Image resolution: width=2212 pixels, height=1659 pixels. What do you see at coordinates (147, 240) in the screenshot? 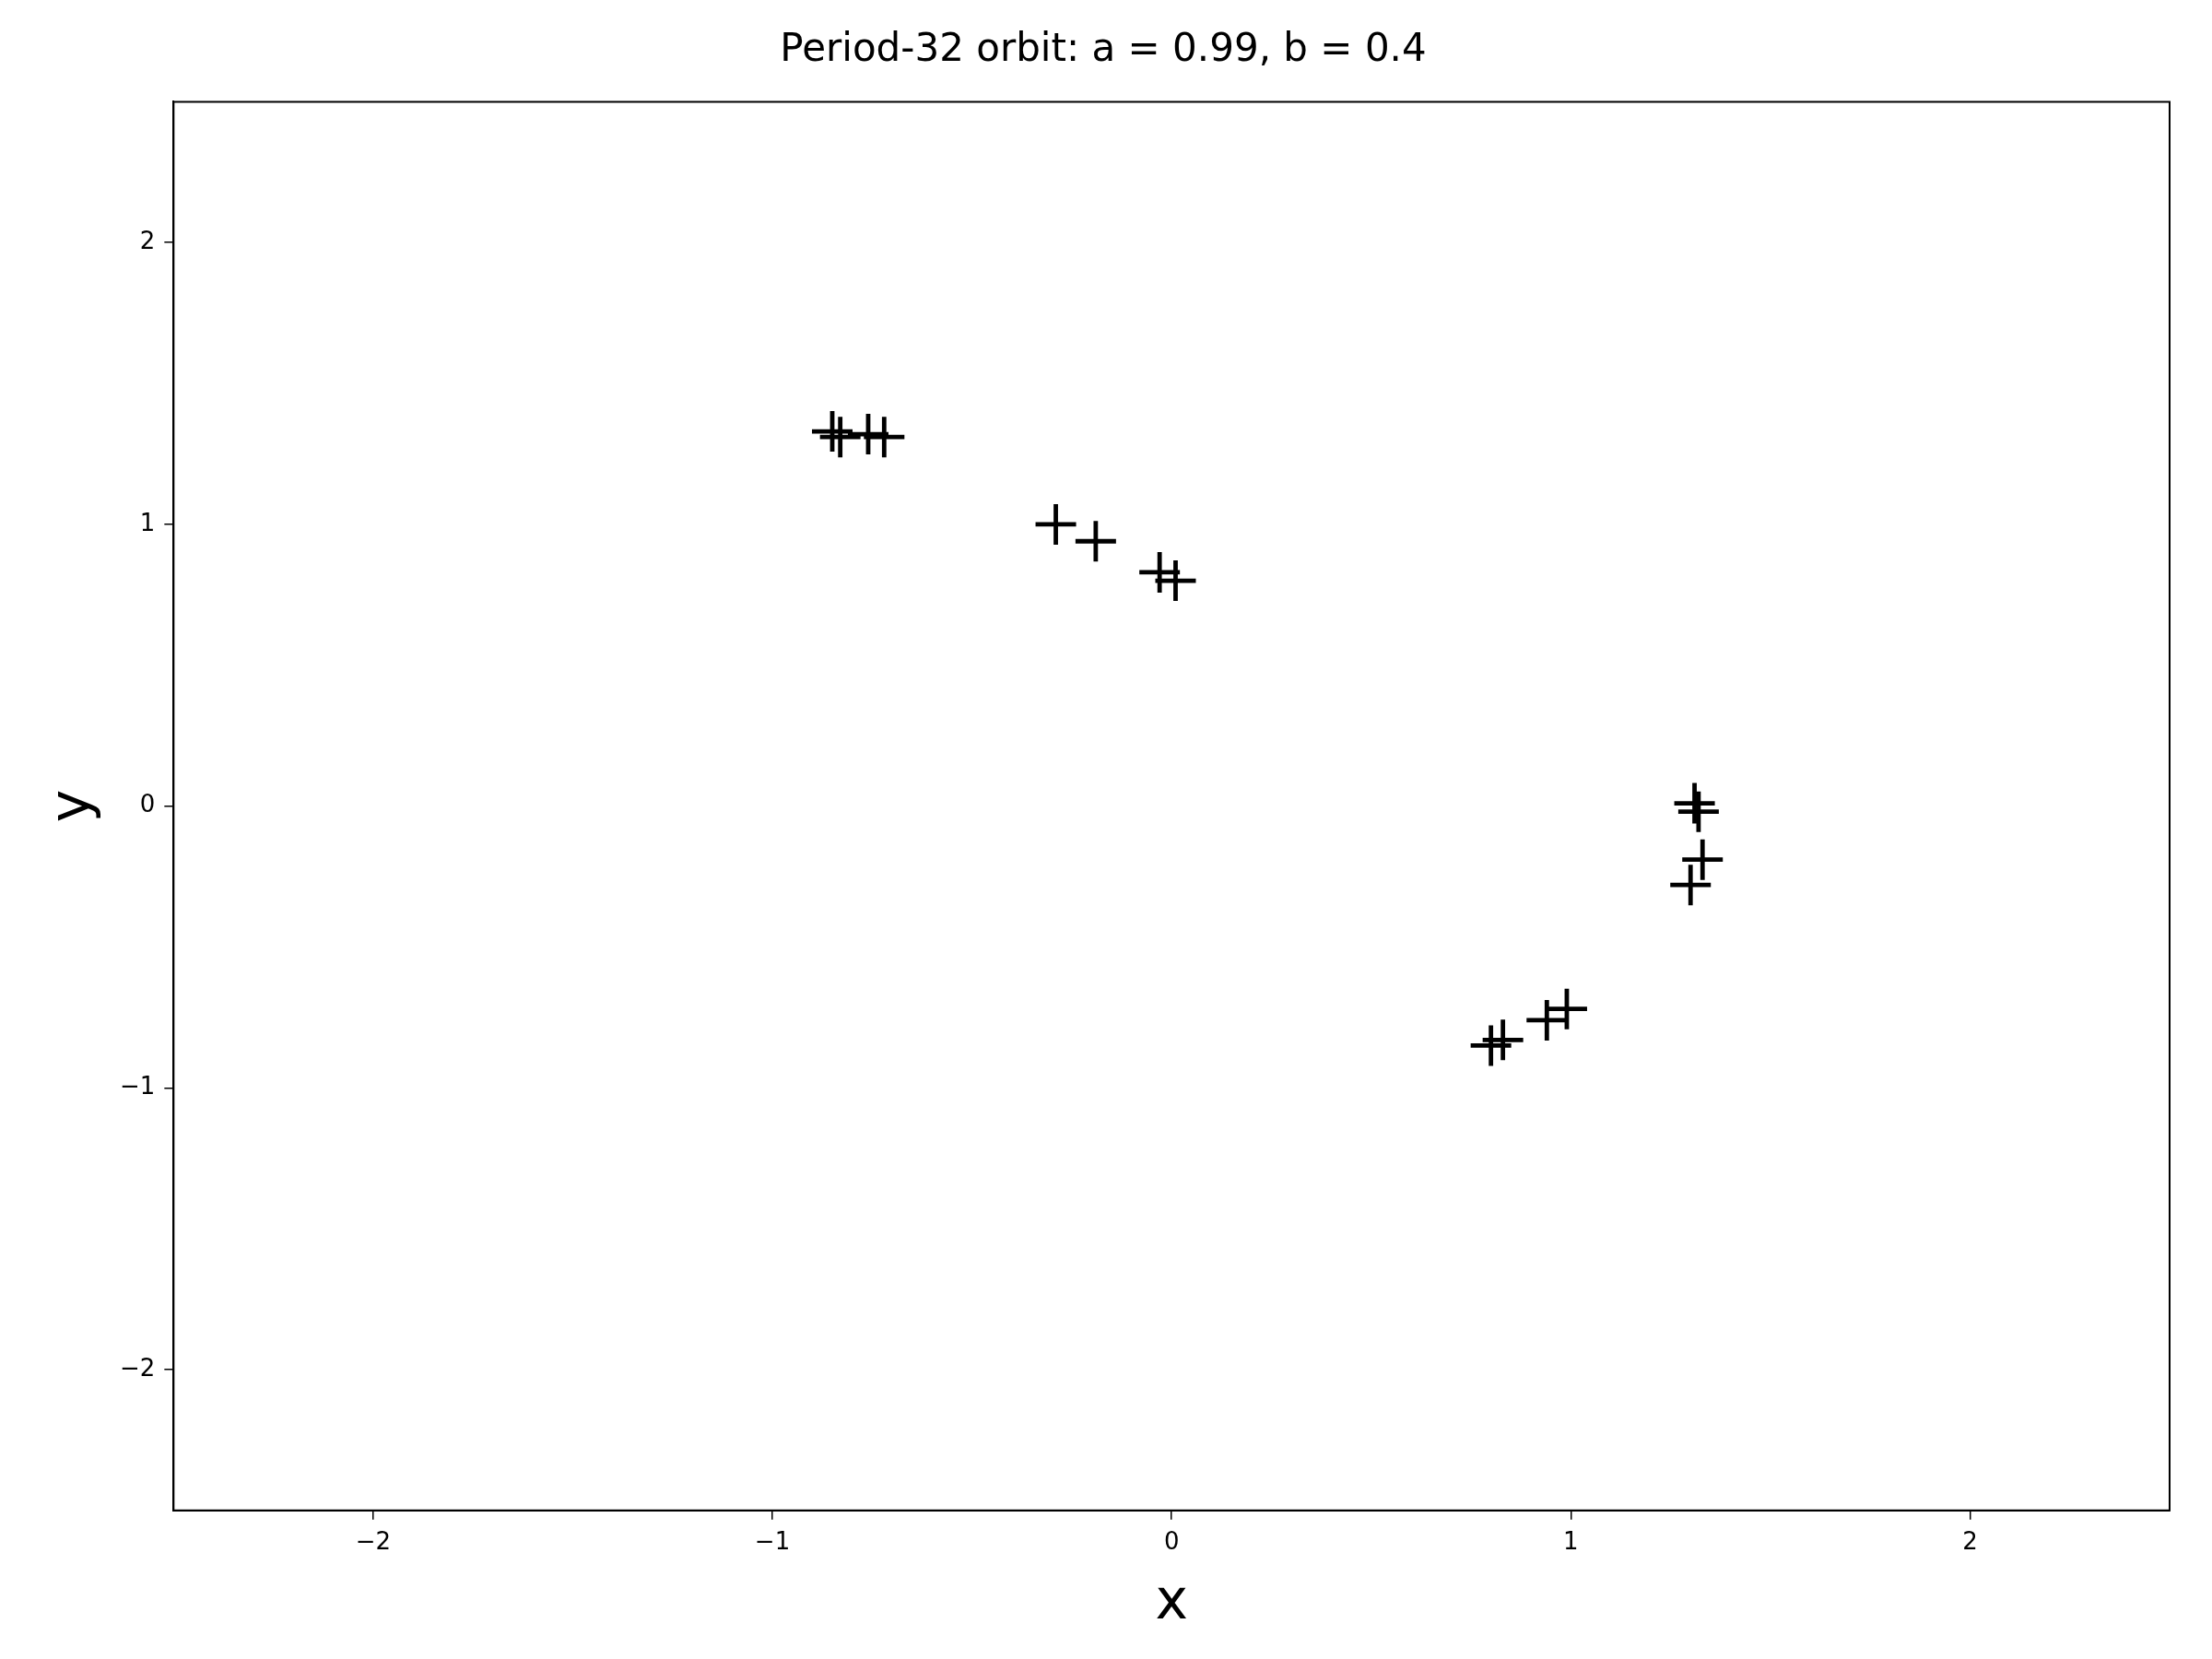
I see `y-tick-label: 2` at bounding box center [147, 240].